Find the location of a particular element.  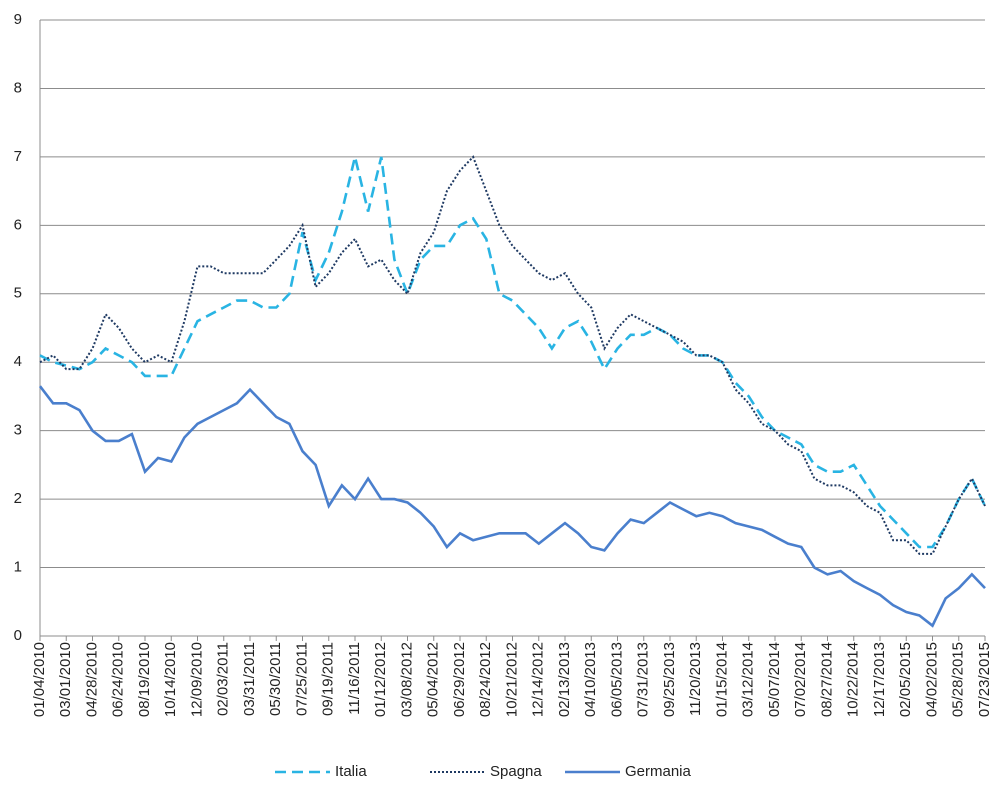

x-tick-label: 11/16/2011 is located at coordinates (354, 678).